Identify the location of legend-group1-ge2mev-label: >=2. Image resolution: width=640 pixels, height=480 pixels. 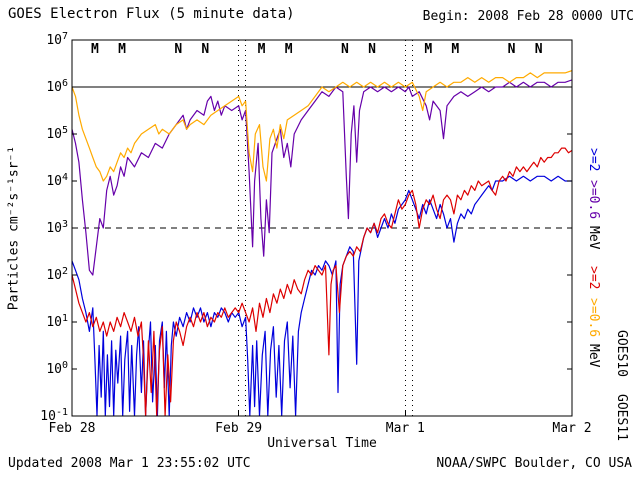
(593, 160).